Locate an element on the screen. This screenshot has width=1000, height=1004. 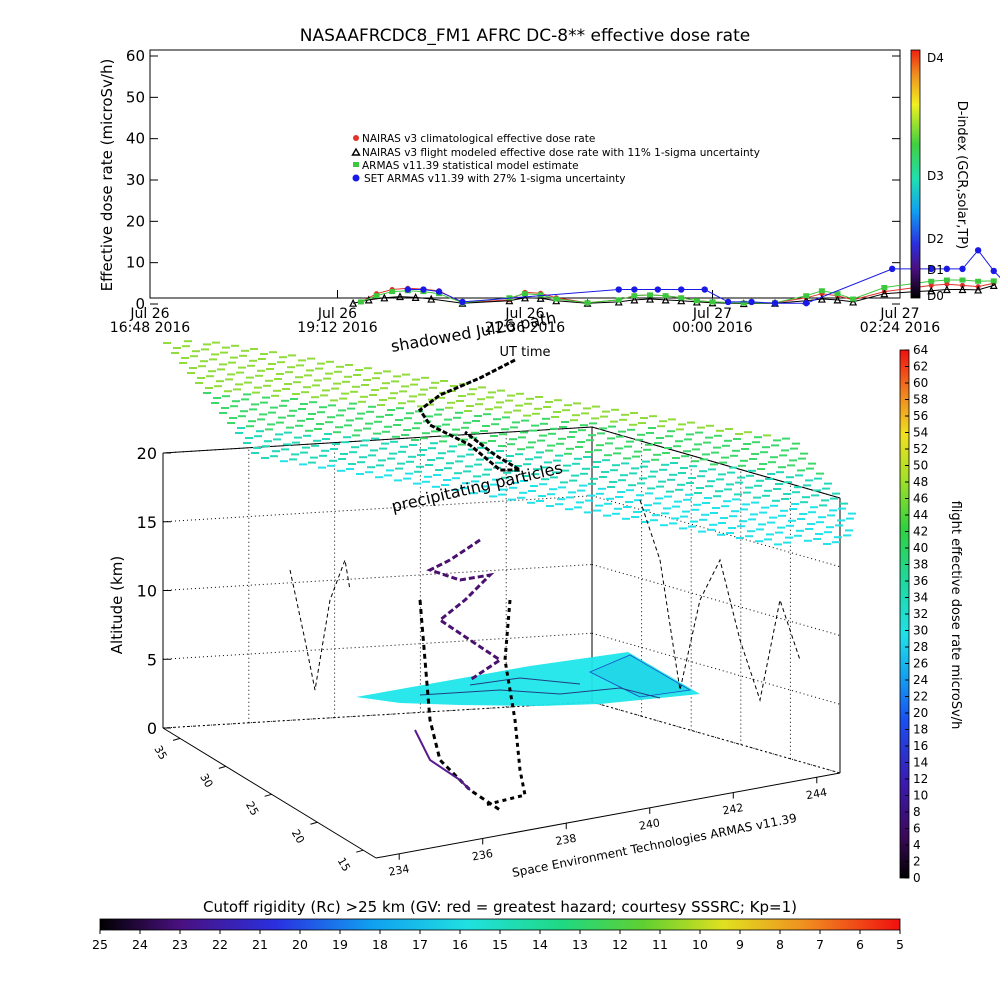
rigidity-tick-label: 11 is located at coordinates (660, 944).